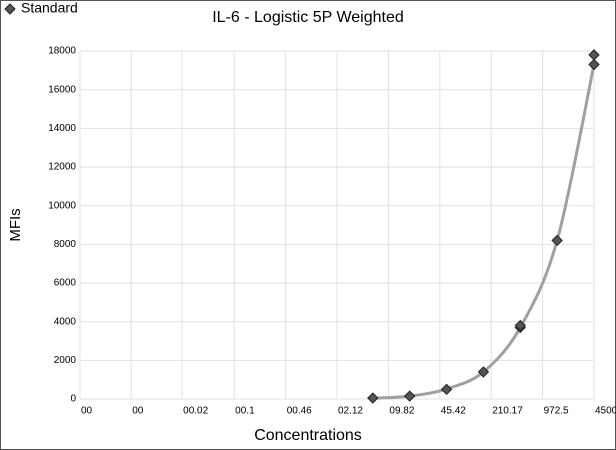 The height and width of the screenshot is (450, 616). I want to click on y-tick-label: 12000, so click(62, 167).